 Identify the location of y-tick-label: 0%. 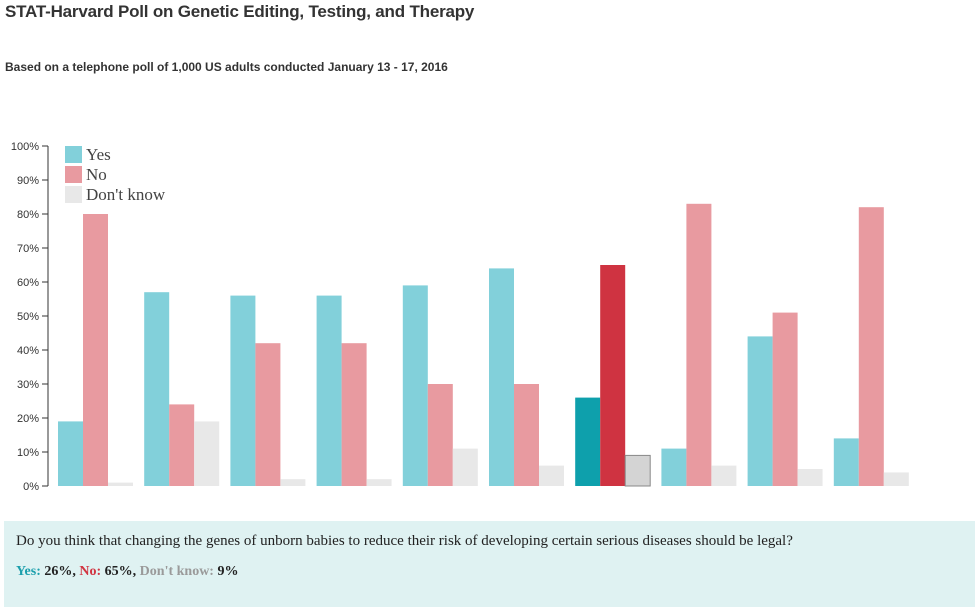
(31, 487).